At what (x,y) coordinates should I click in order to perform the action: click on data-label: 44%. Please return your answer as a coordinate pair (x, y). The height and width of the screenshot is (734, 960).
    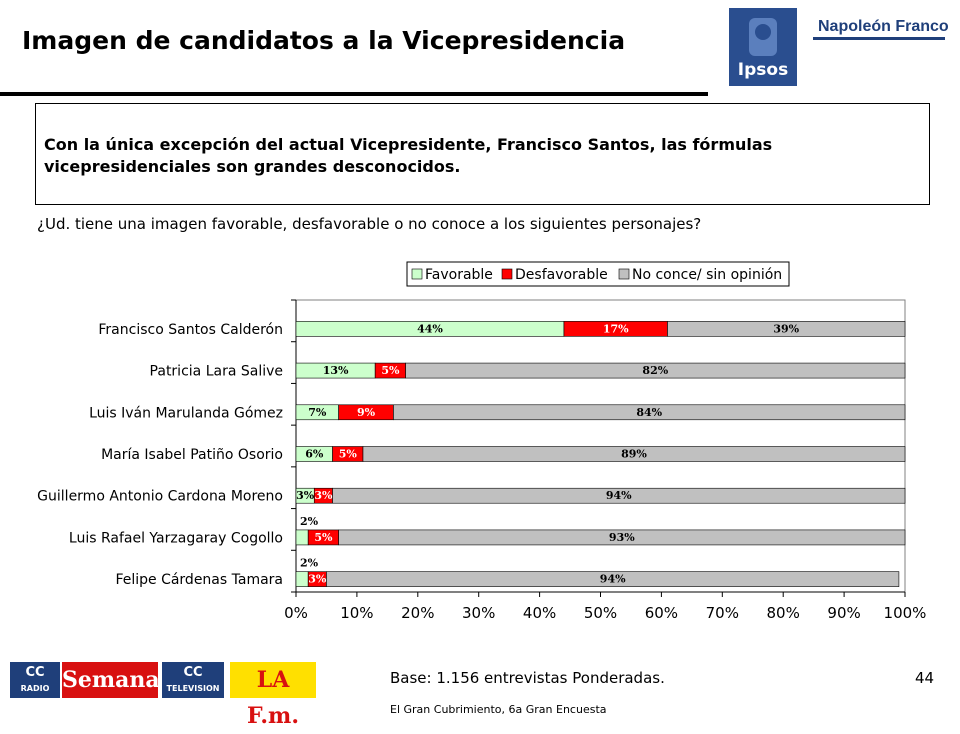
    Looking at the image, I should click on (430, 328).